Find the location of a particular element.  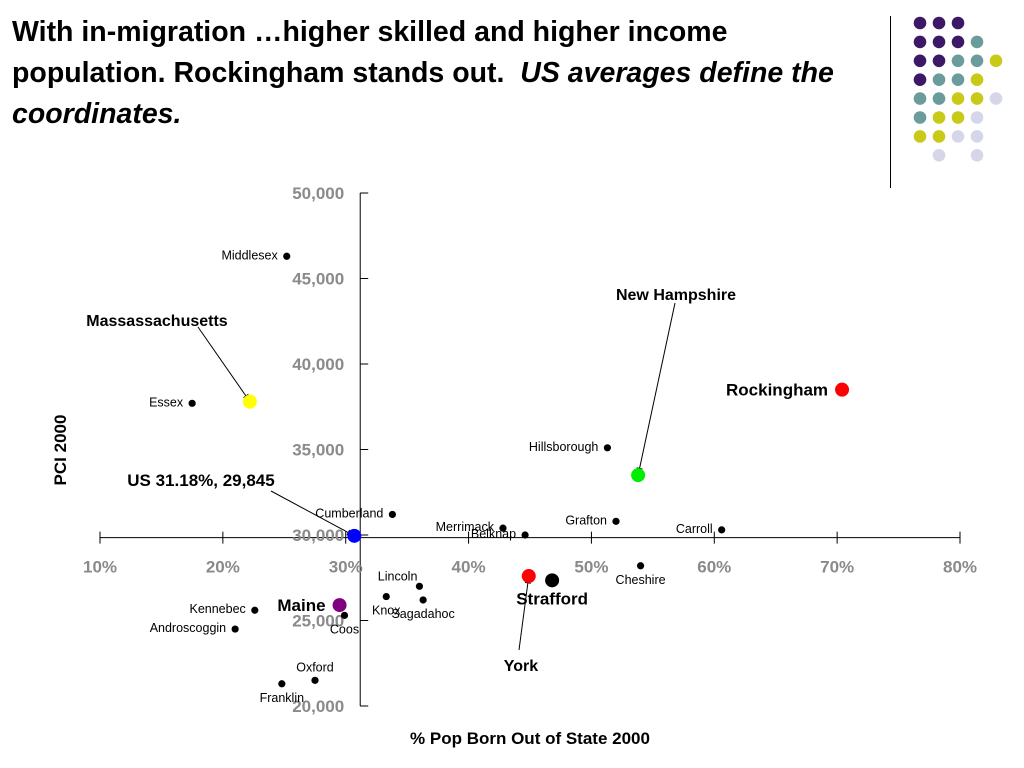

point-label: Franklin is located at coordinates (282, 698).